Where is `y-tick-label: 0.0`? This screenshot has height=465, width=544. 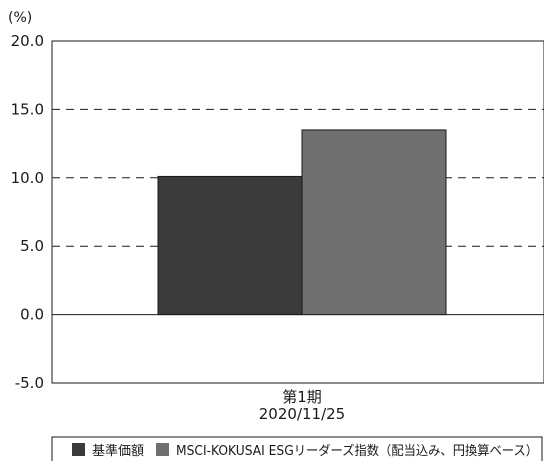 y-tick-label: 0.0 is located at coordinates (32, 315).